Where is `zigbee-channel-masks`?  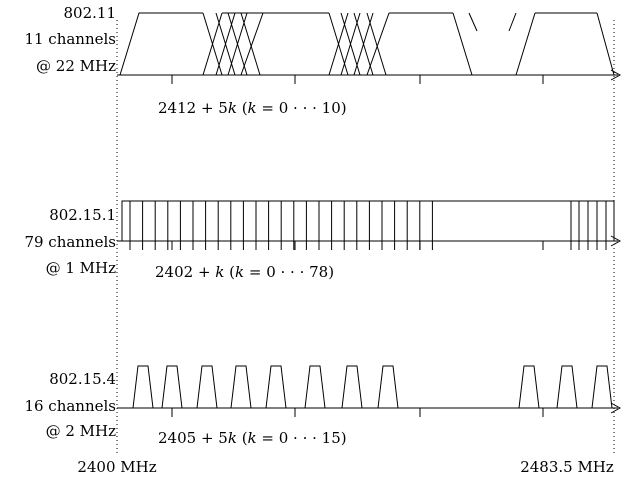
zigbee-channel-masks is located at coordinates (372, 387).